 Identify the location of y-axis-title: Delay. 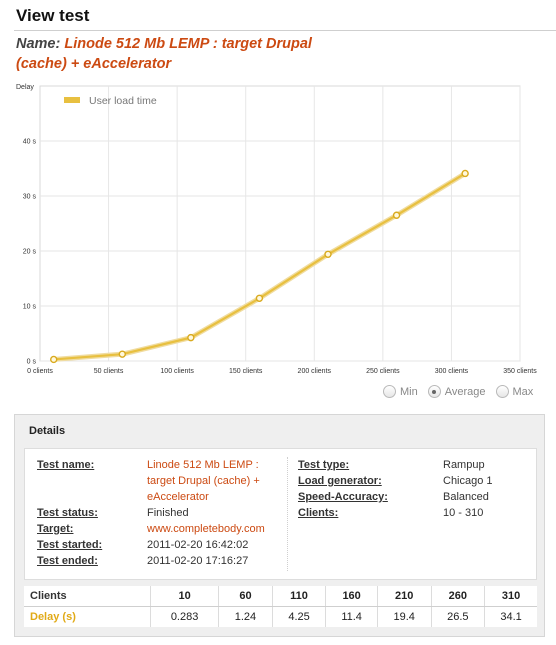
(25, 87).